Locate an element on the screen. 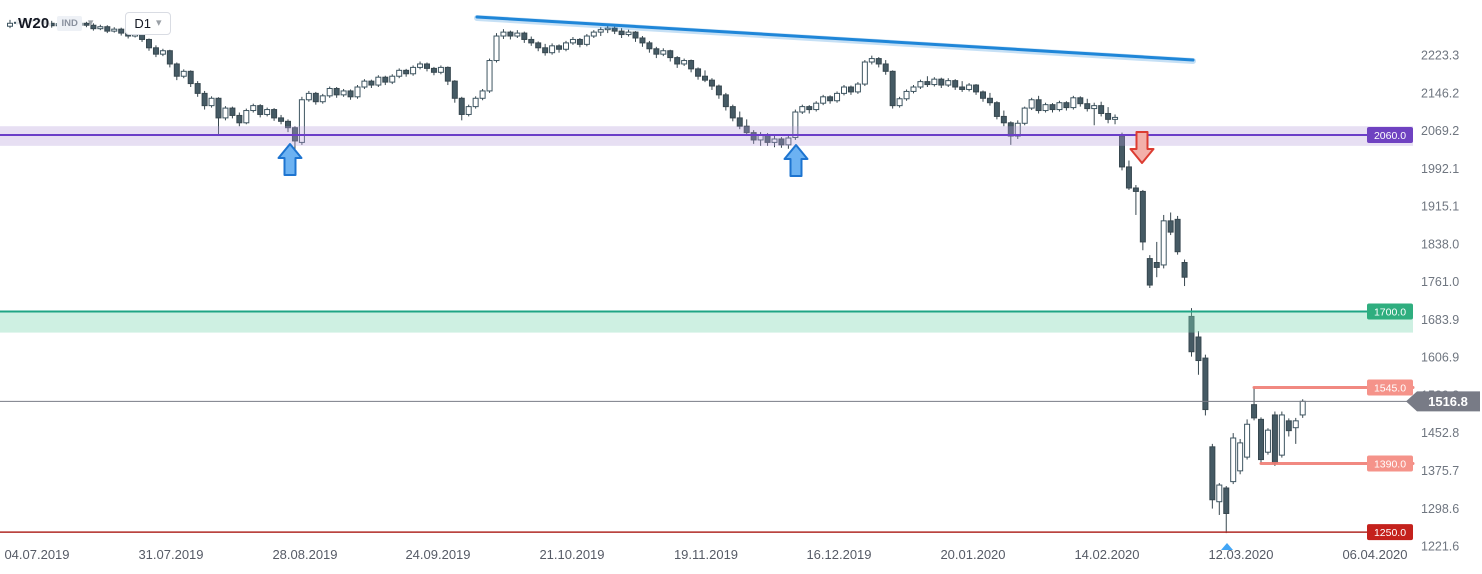  date-axis-label: 28.08.2019 is located at coordinates (304, 554).